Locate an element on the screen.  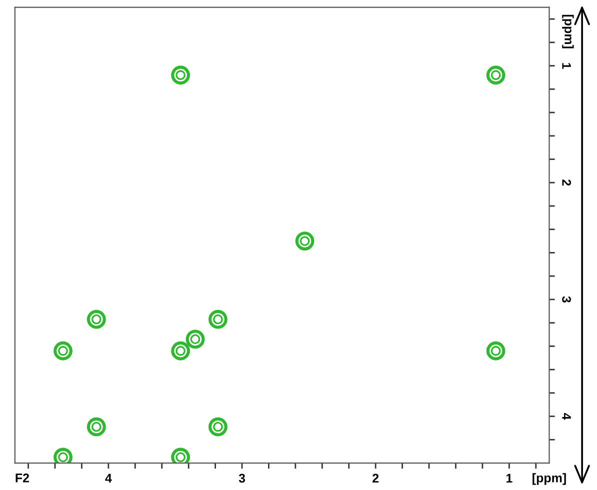
y-tick-label: 1 is located at coordinates (566, 66).